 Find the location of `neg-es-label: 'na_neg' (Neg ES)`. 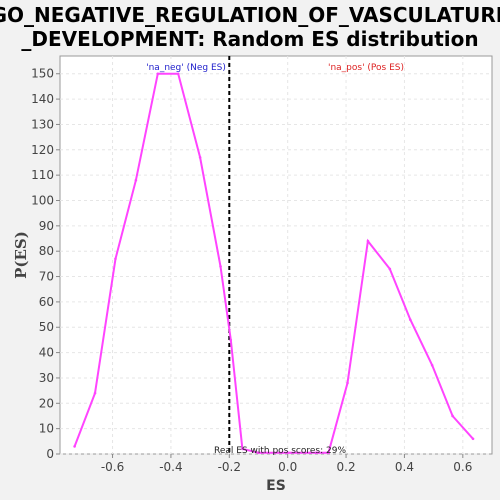

neg-es-label: 'na_neg' (Neg ES) is located at coordinates (186, 68).